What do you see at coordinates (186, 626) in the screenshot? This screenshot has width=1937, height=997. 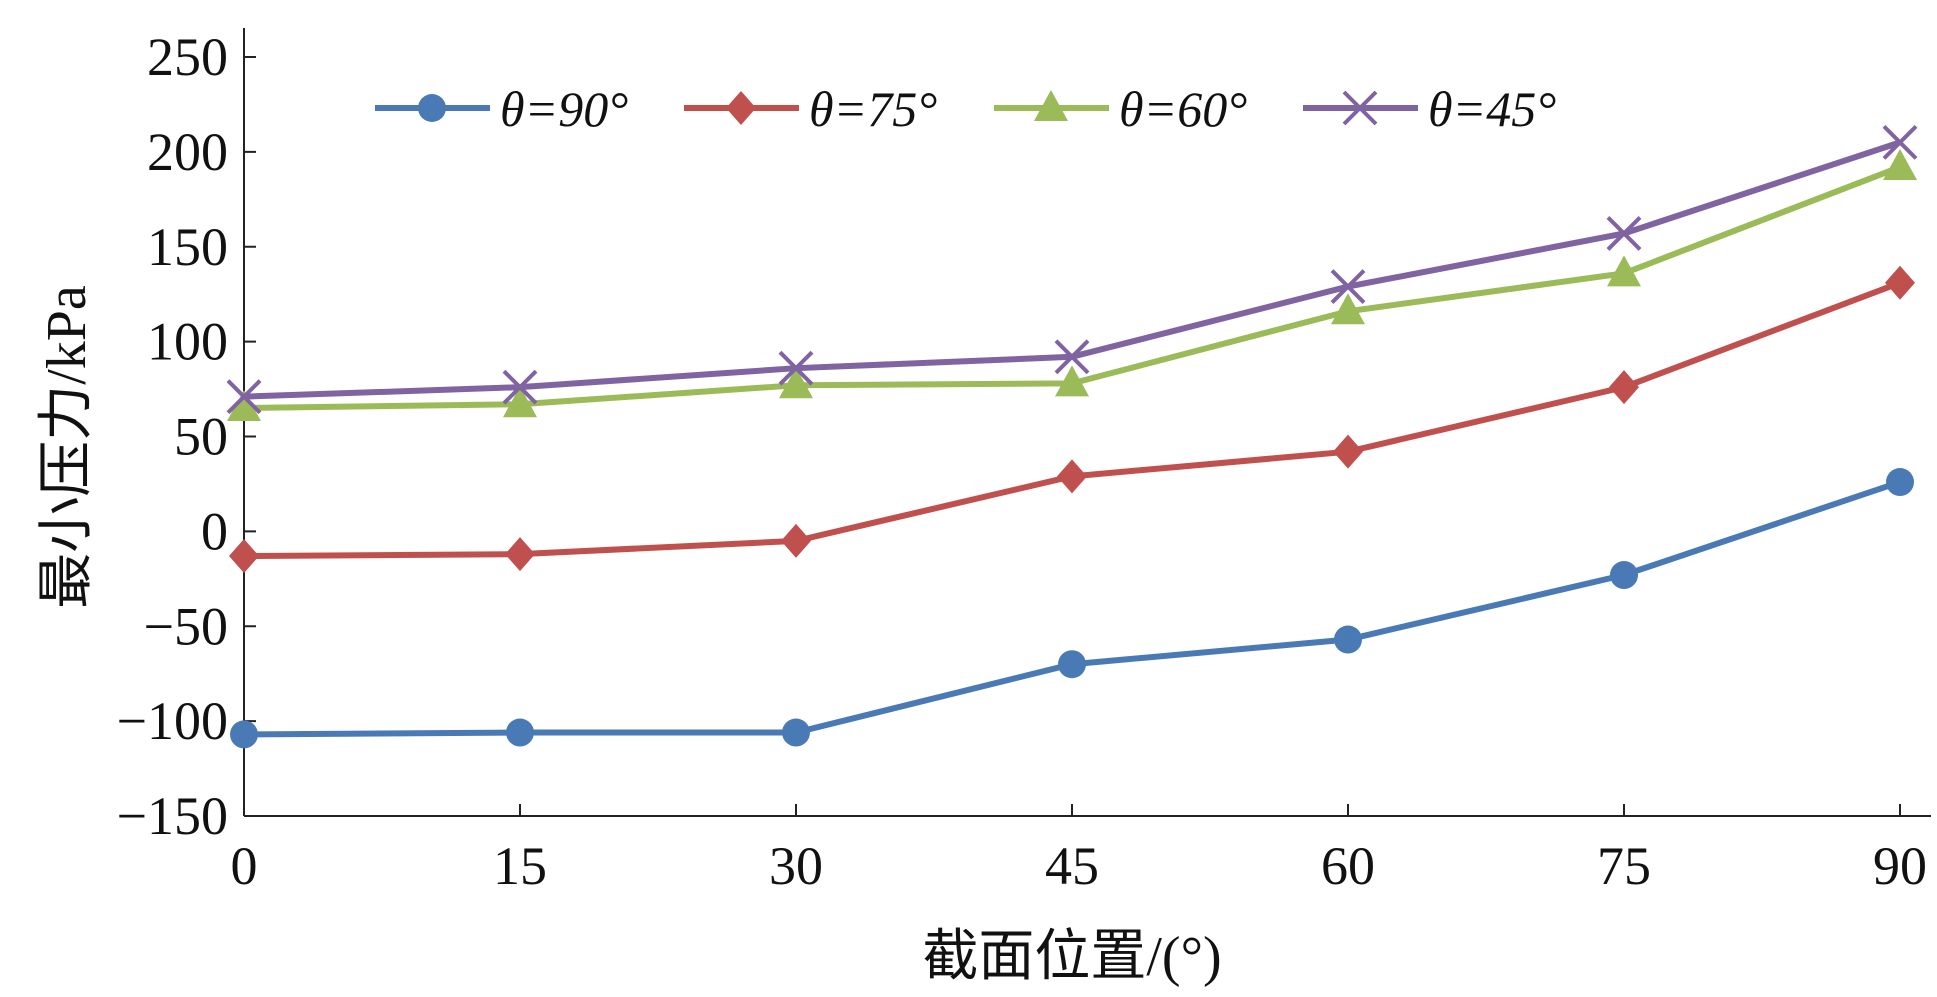 I see `y-tick-label: −50` at bounding box center [186, 626].